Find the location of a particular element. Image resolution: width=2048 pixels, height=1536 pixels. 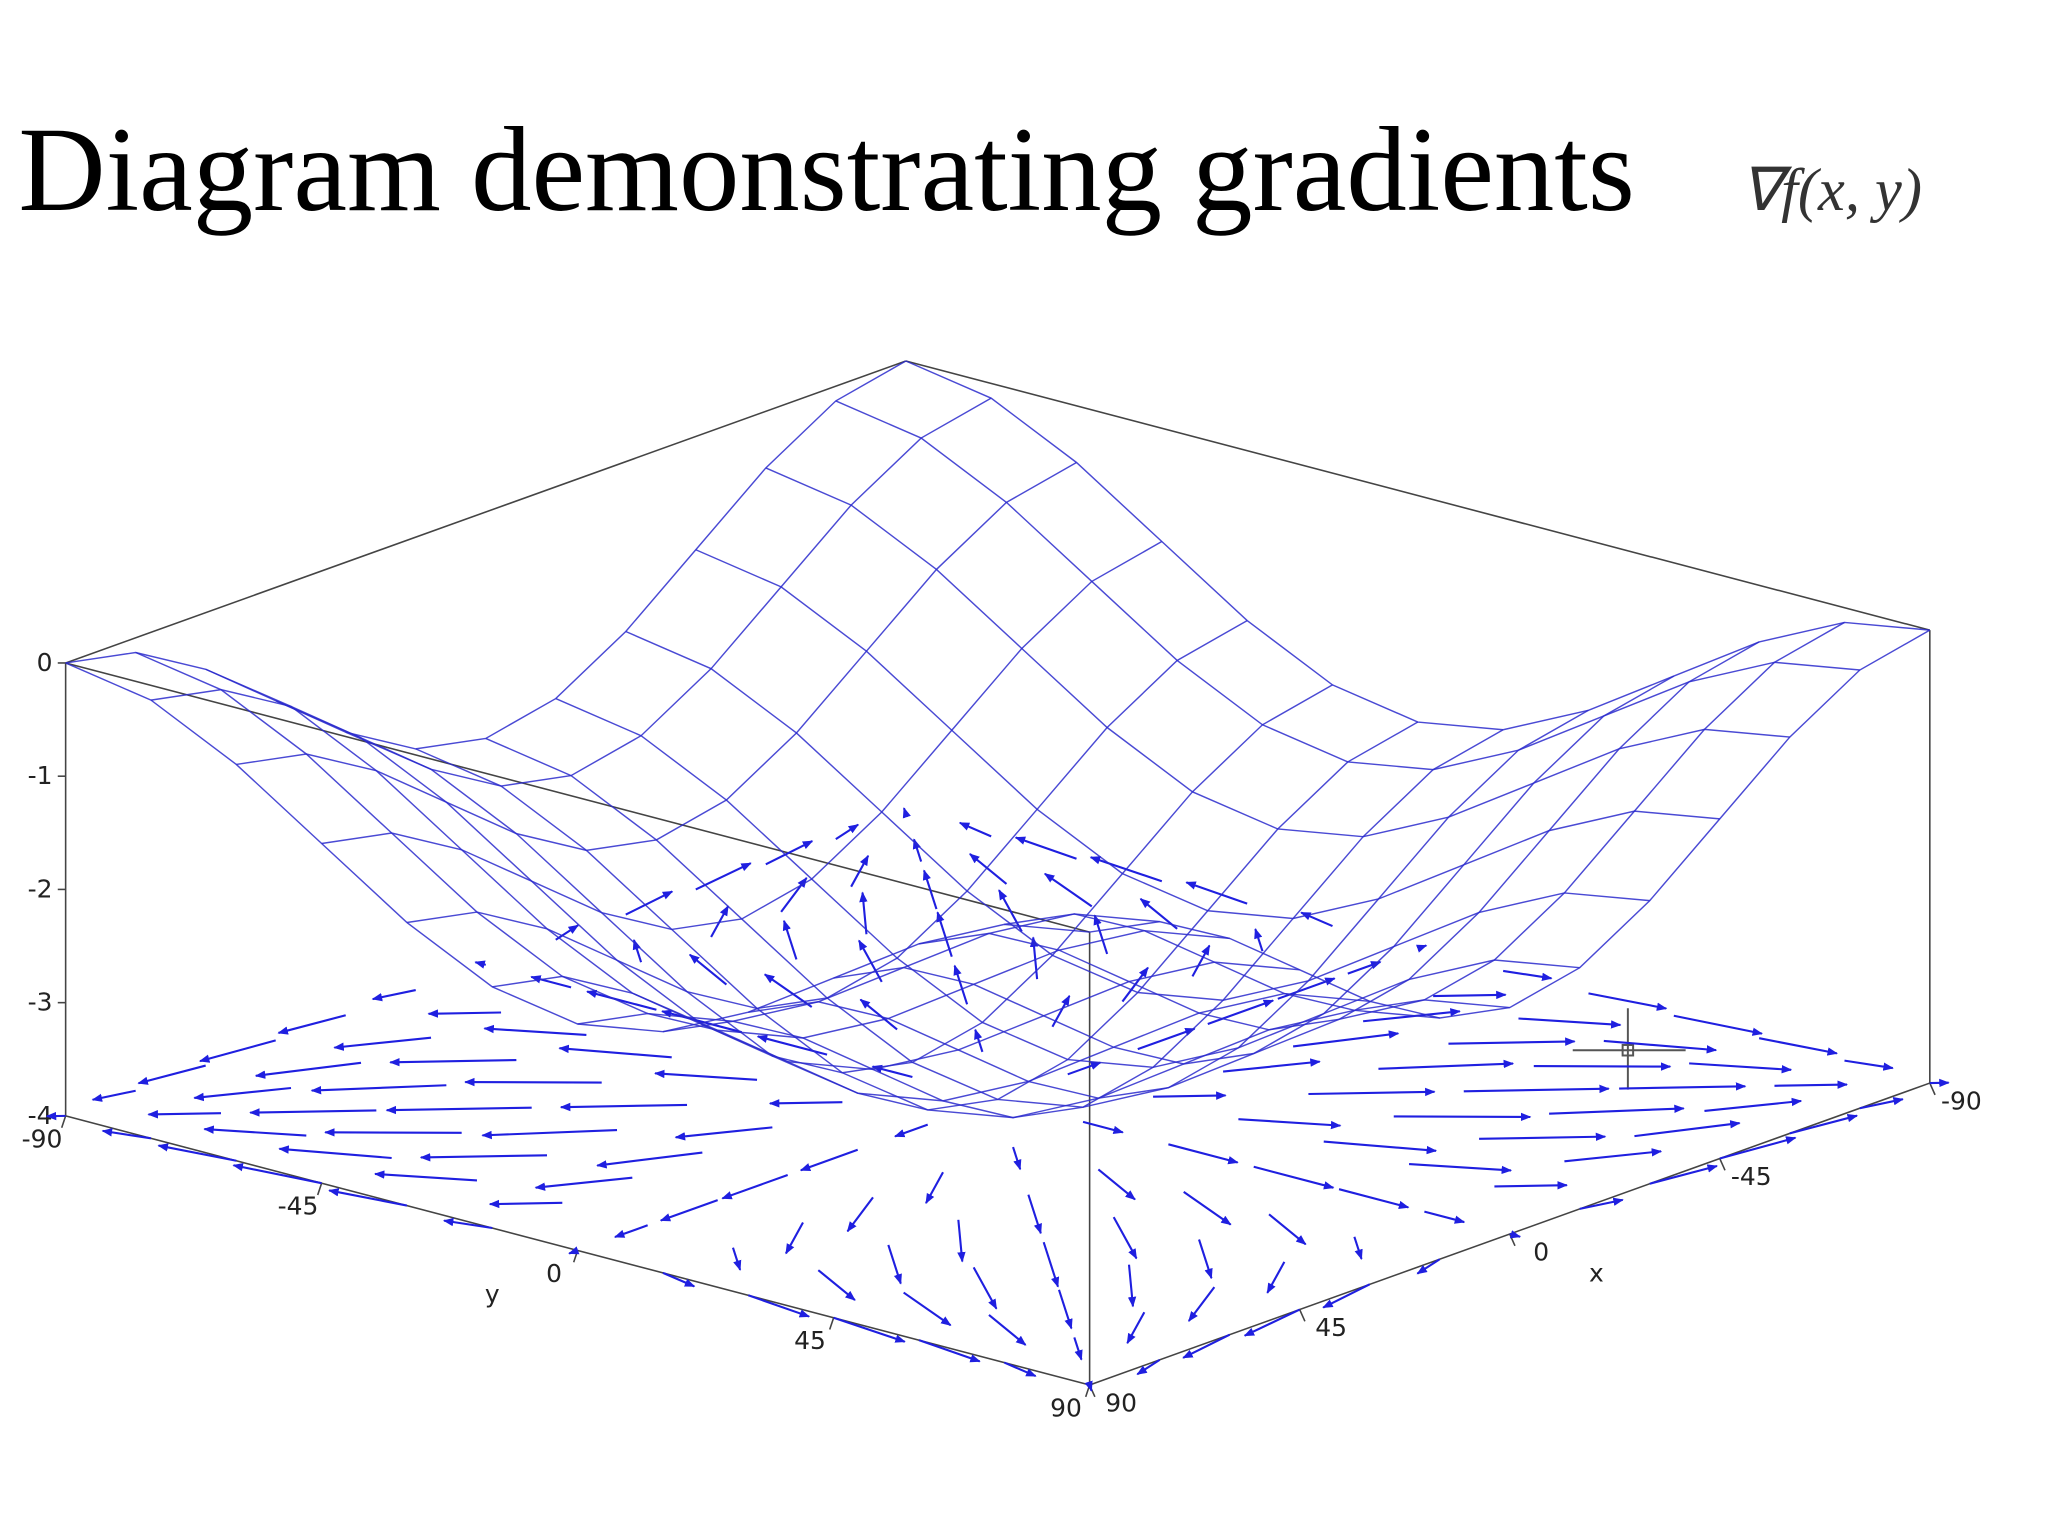

x-tick is located at coordinates (1302, 1315).